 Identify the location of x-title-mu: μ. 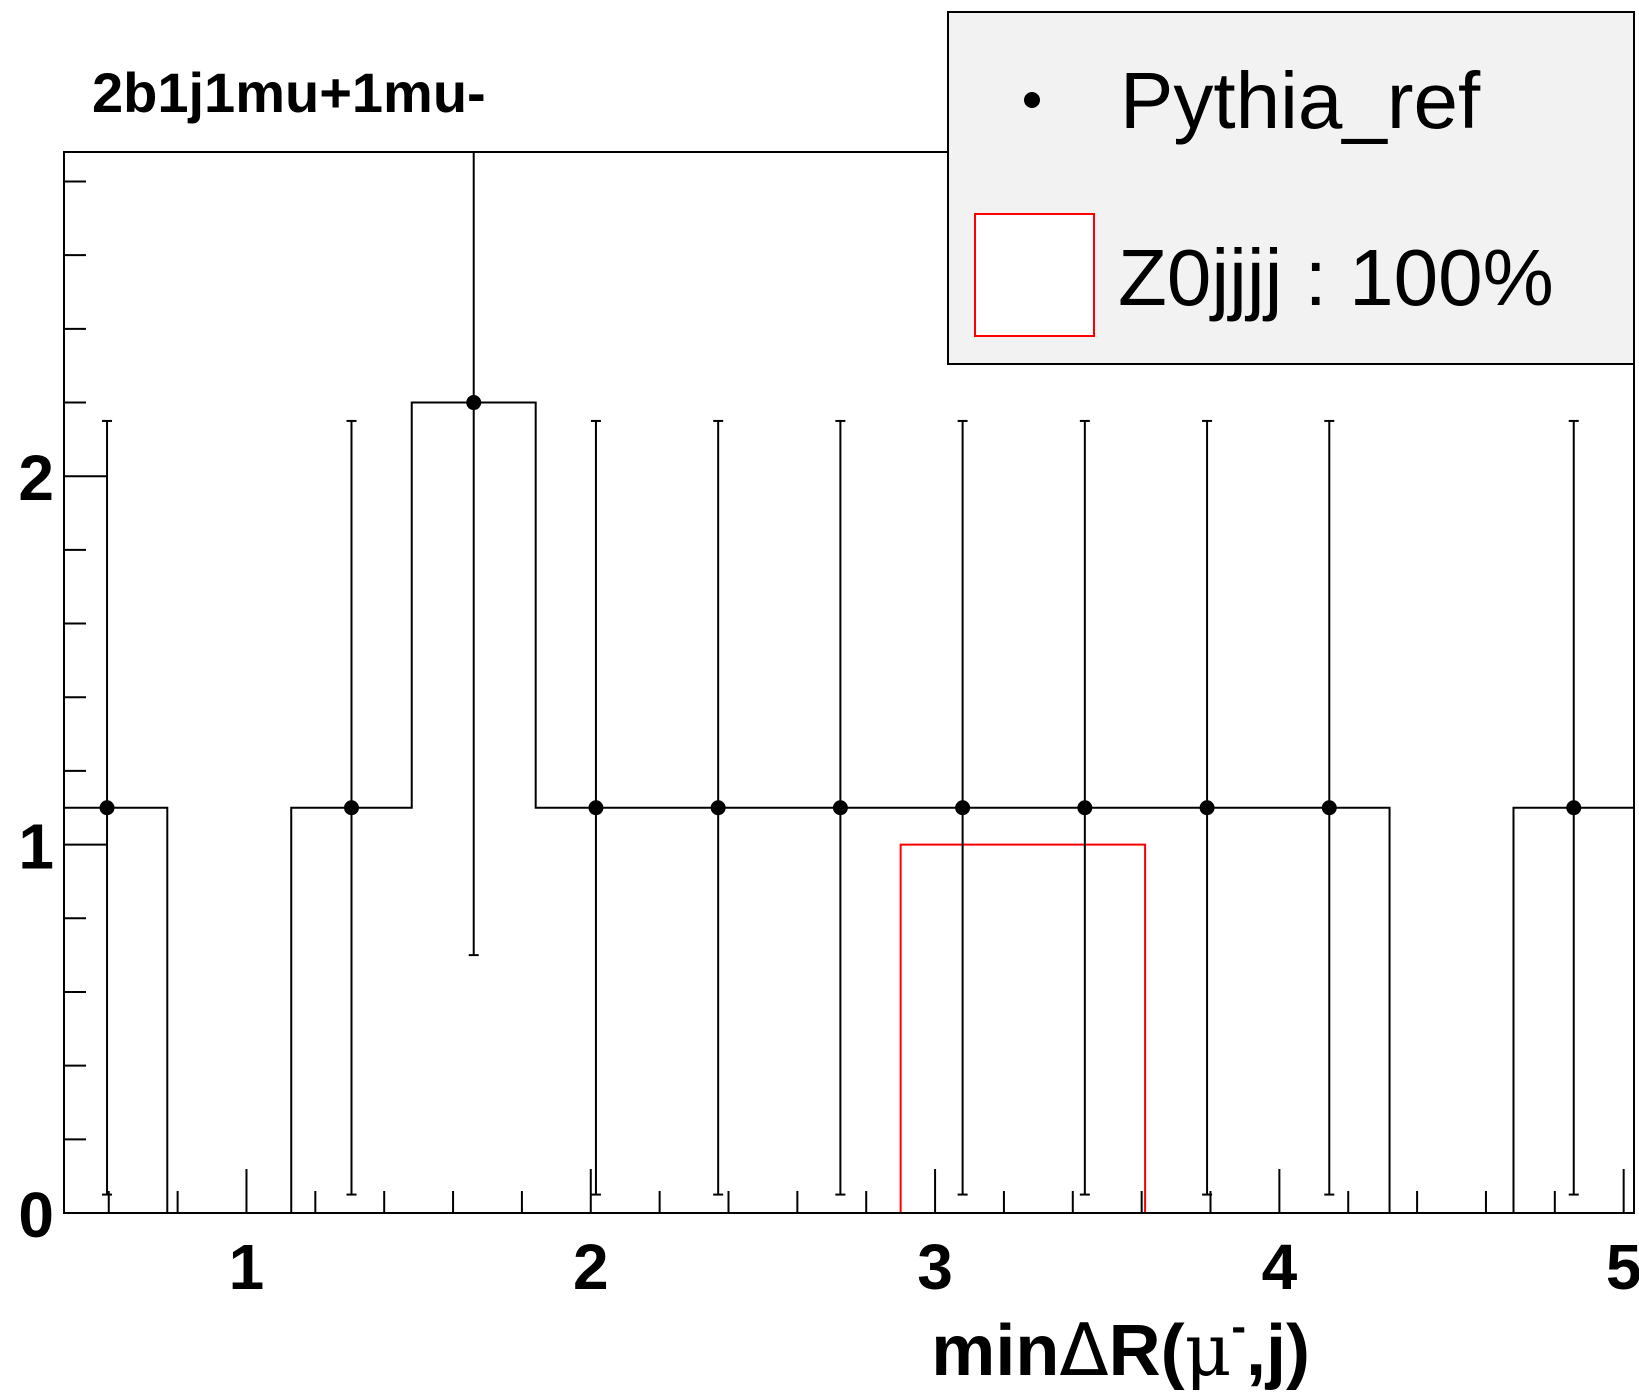
(1208, 1350).